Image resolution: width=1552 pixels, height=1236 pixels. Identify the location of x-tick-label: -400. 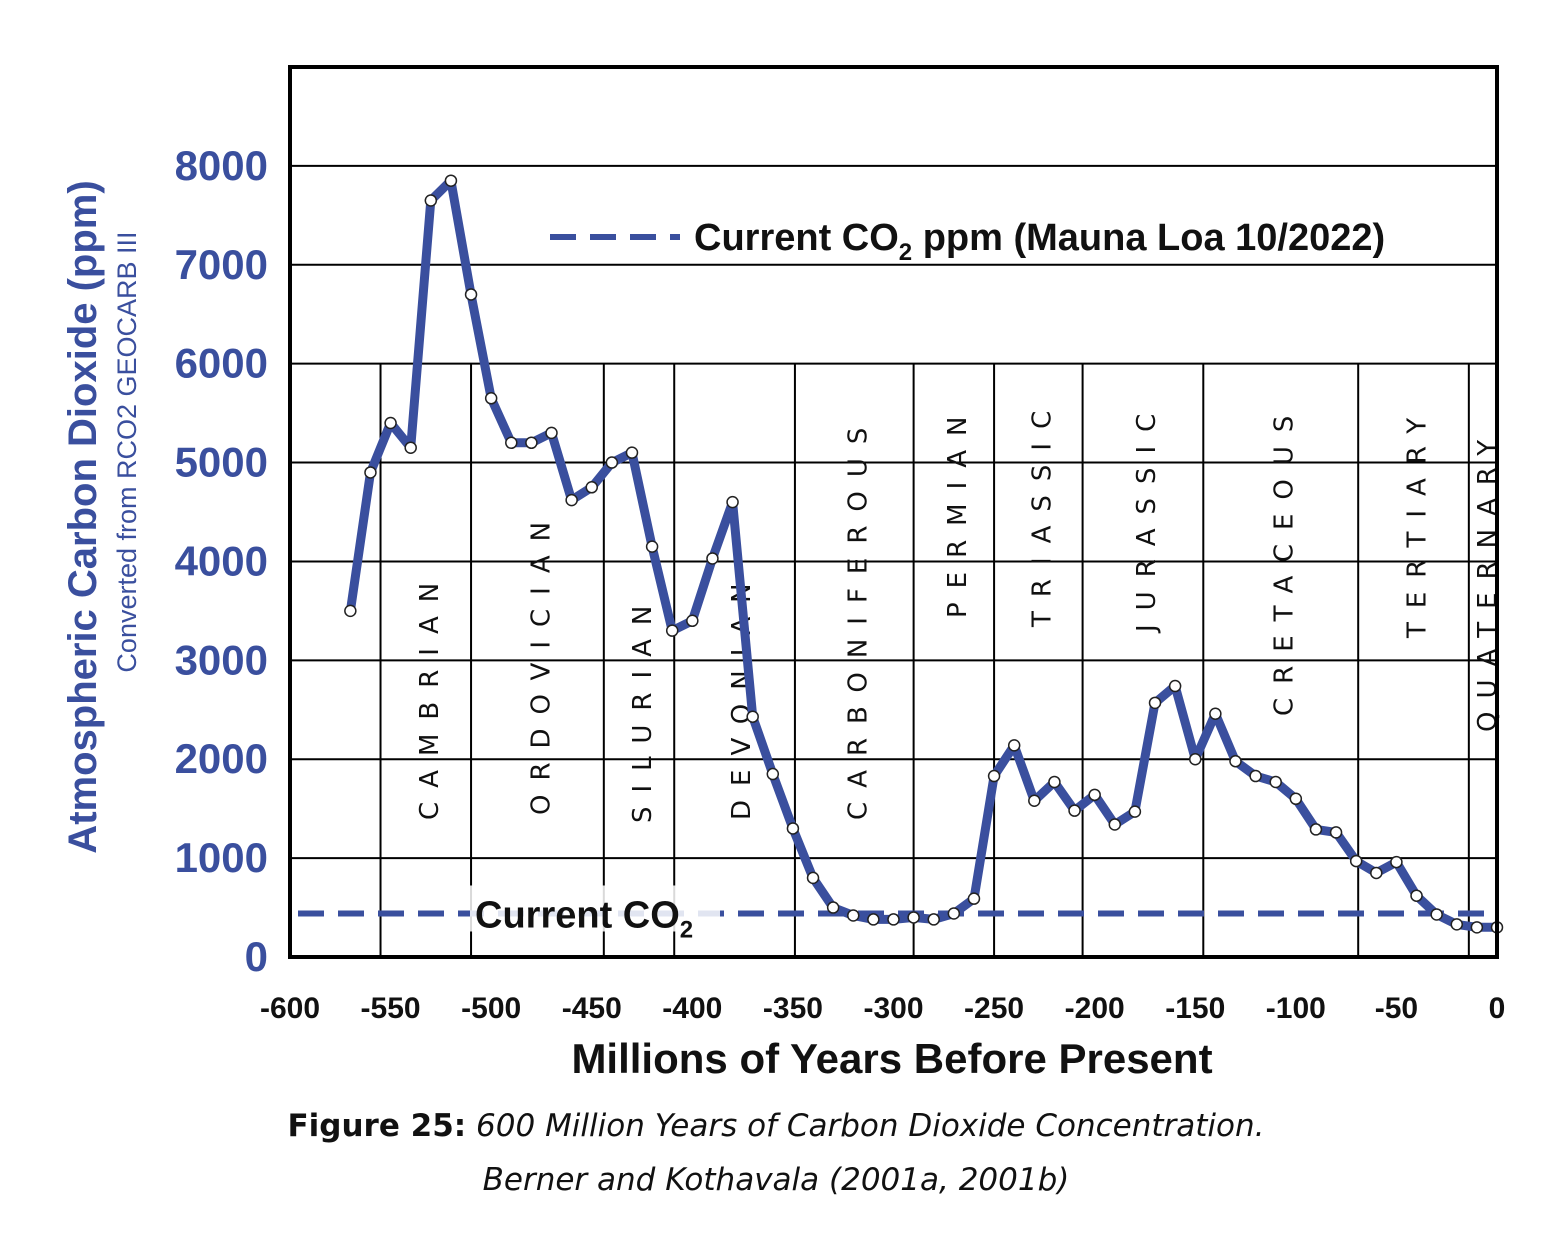
(692, 1008).